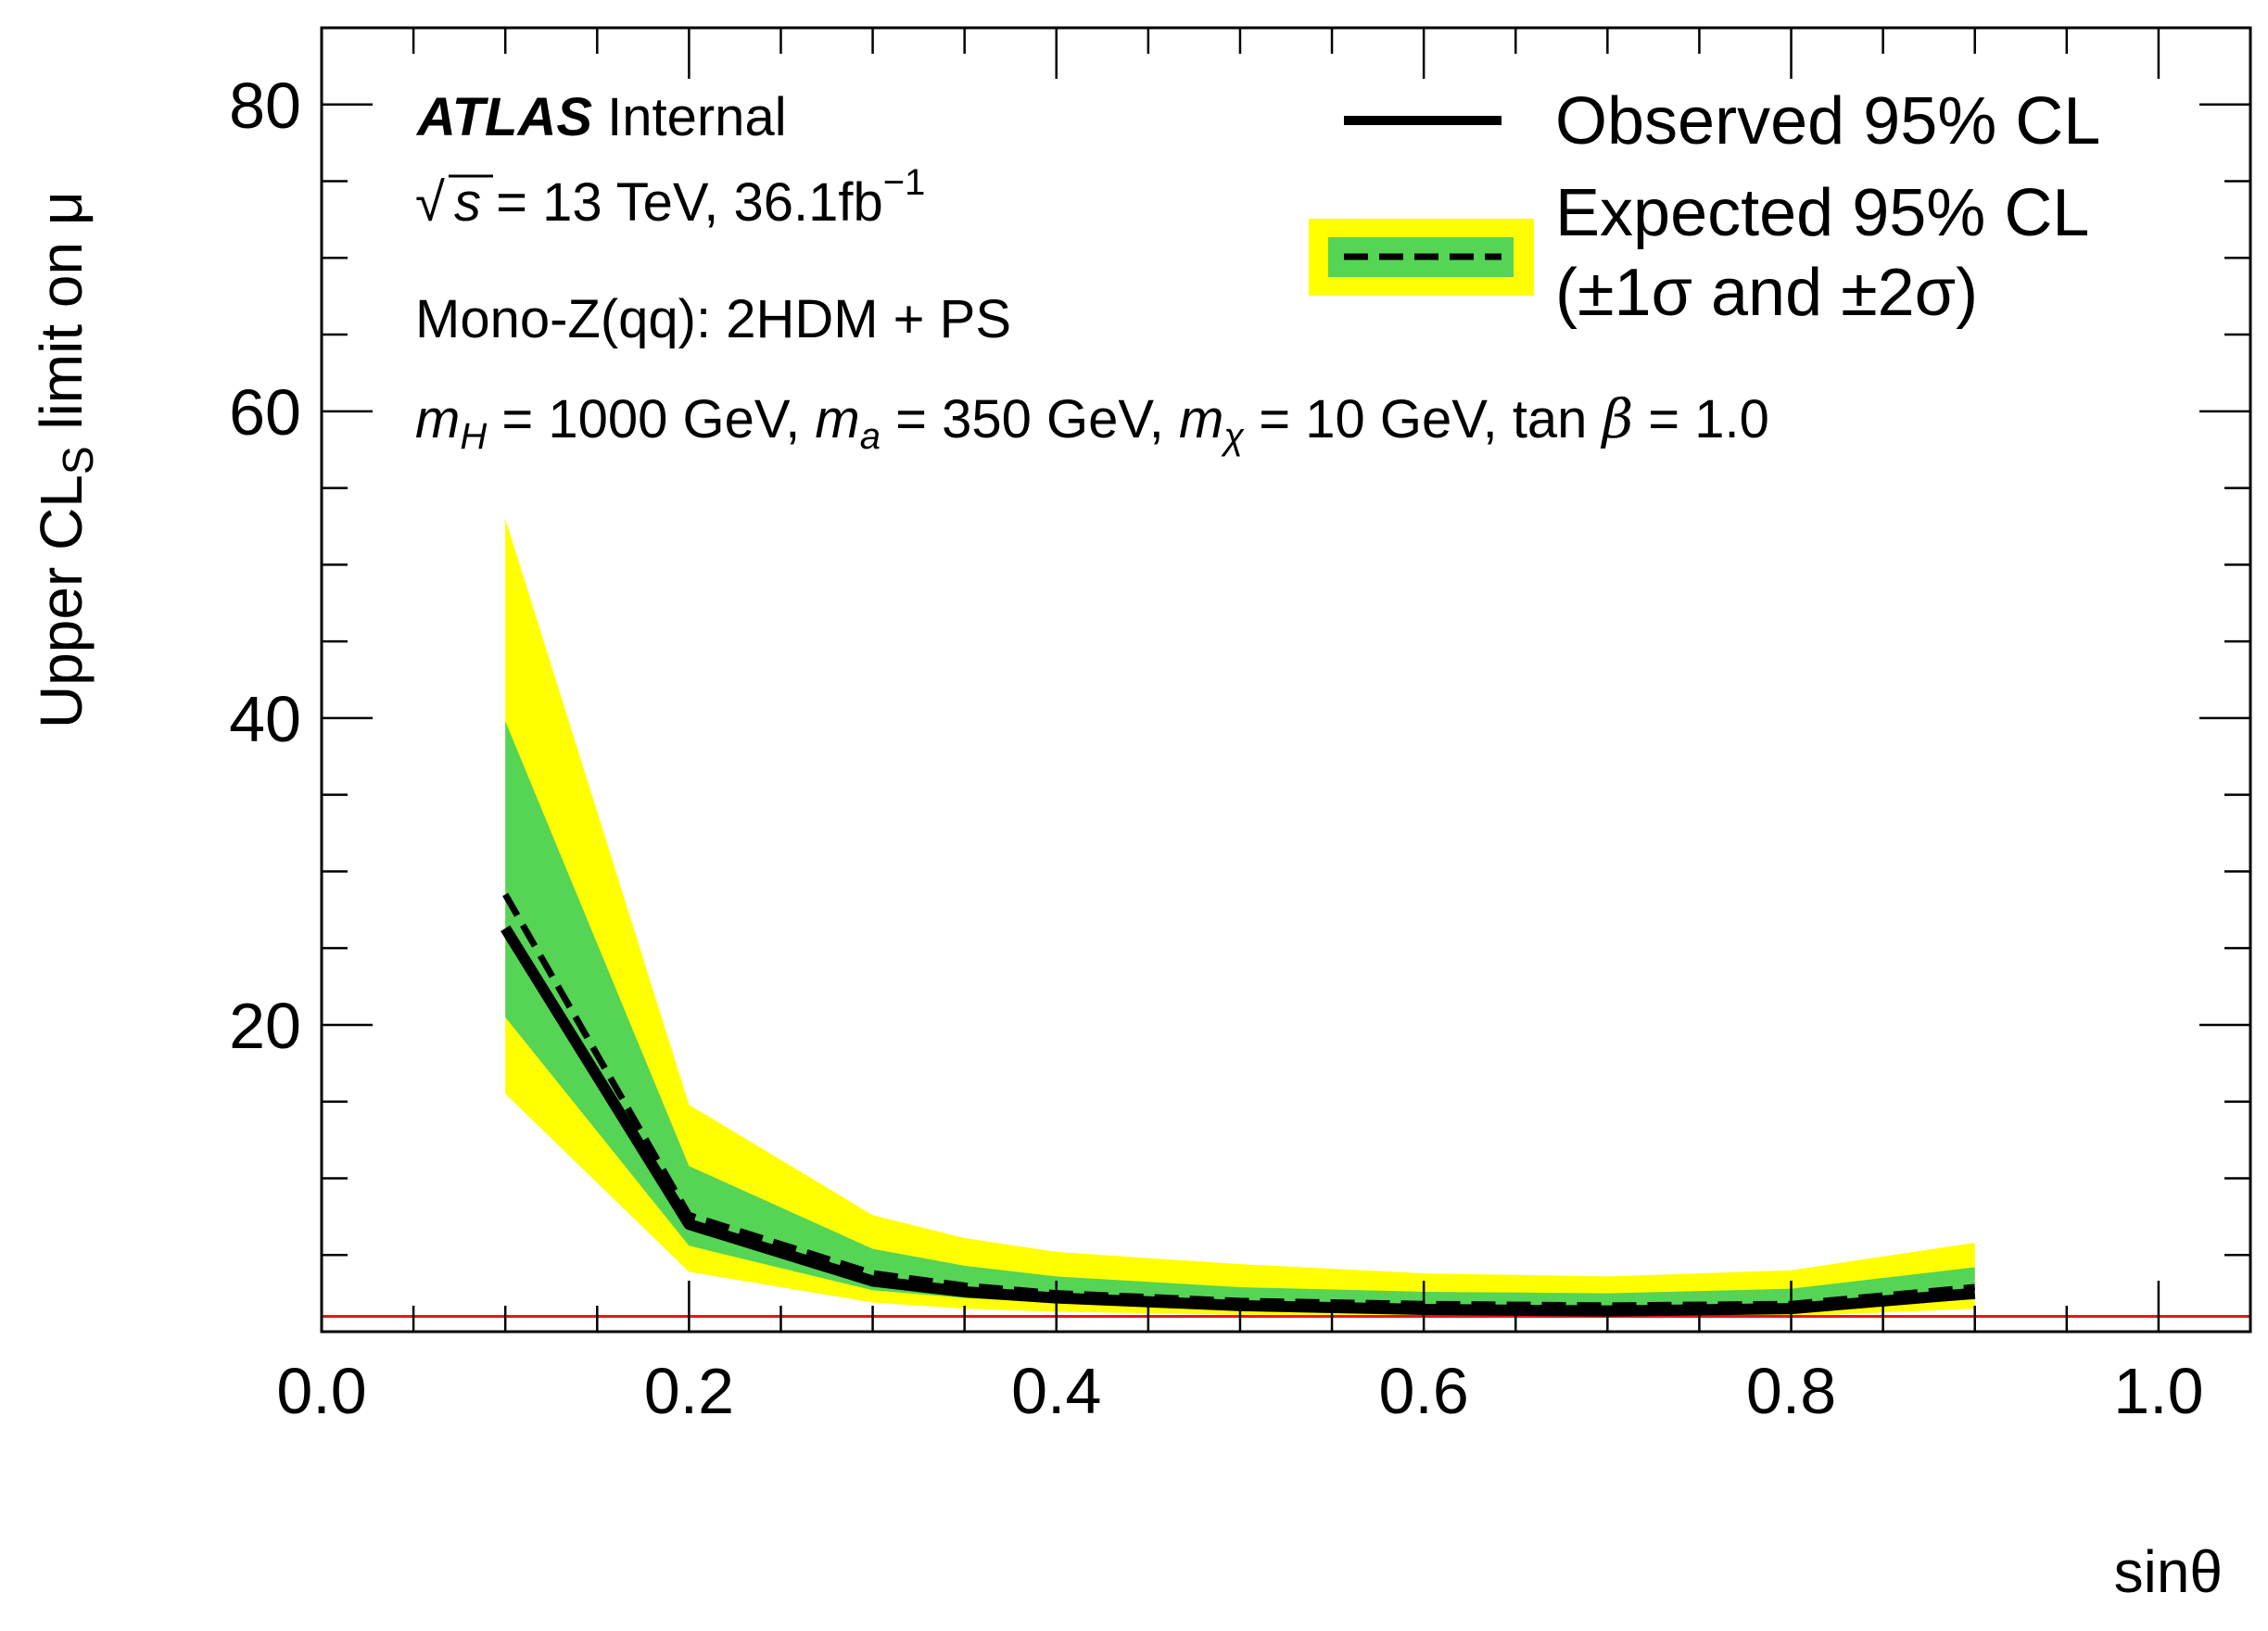 This screenshot has width=2268, height=1631. What do you see at coordinates (2158, 1391) in the screenshot?
I see `x-tick-label: 1.0` at bounding box center [2158, 1391].